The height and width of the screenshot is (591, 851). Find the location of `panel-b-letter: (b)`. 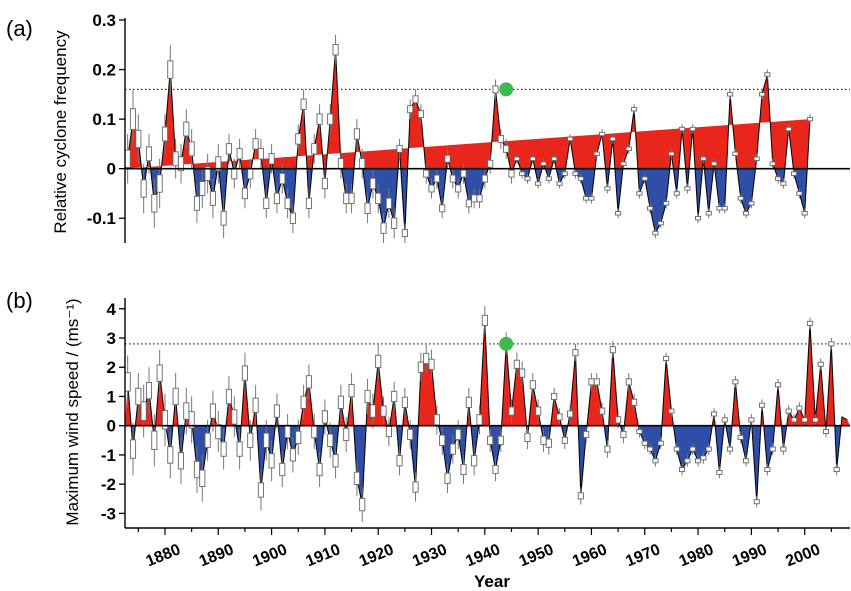

panel-b-letter: (b) is located at coordinates (19, 300).